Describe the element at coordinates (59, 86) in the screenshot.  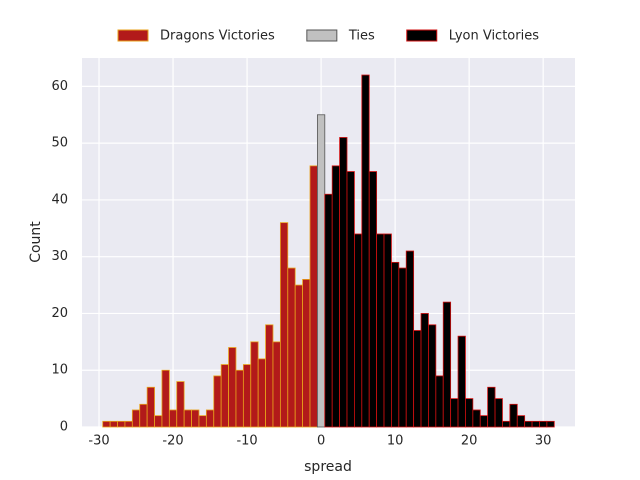
I see `y-tick-label: 60` at that location.